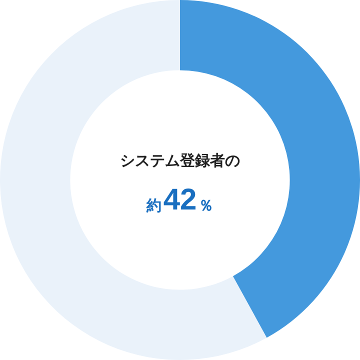  Describe the element at coordinates (179, 200) in the screenshot. I see `text: 約42％` at that location.